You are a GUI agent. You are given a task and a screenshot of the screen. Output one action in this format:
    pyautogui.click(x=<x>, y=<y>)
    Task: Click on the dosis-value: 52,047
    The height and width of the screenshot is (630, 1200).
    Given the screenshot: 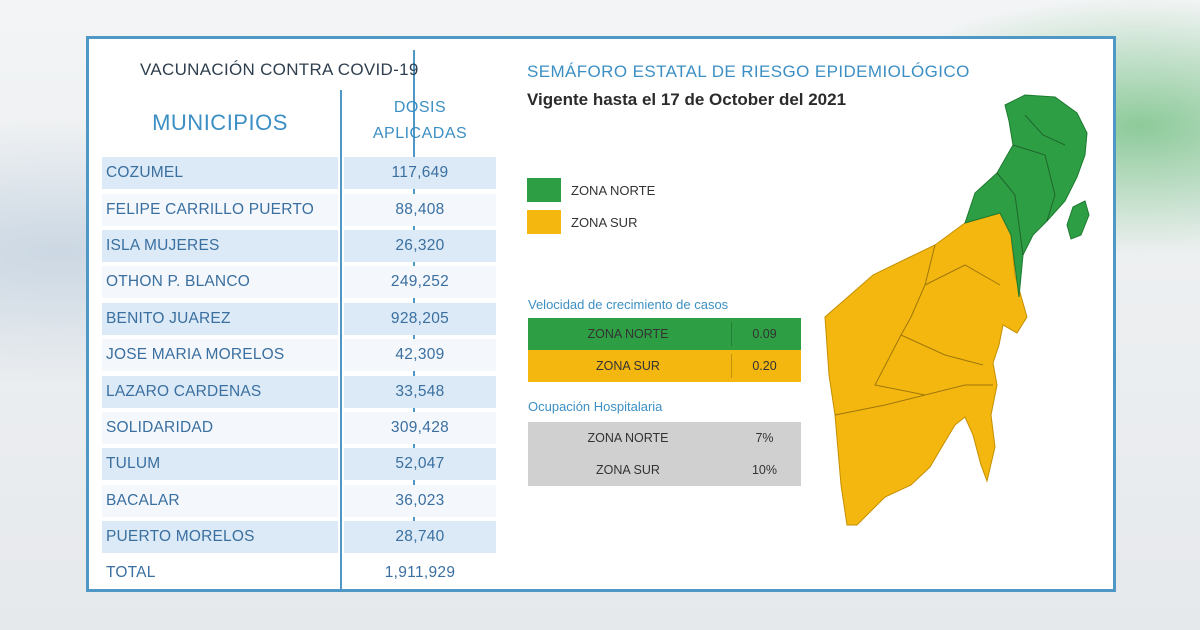 What is the action you would take?
    pyautogui.click(x=420, y=464)
    